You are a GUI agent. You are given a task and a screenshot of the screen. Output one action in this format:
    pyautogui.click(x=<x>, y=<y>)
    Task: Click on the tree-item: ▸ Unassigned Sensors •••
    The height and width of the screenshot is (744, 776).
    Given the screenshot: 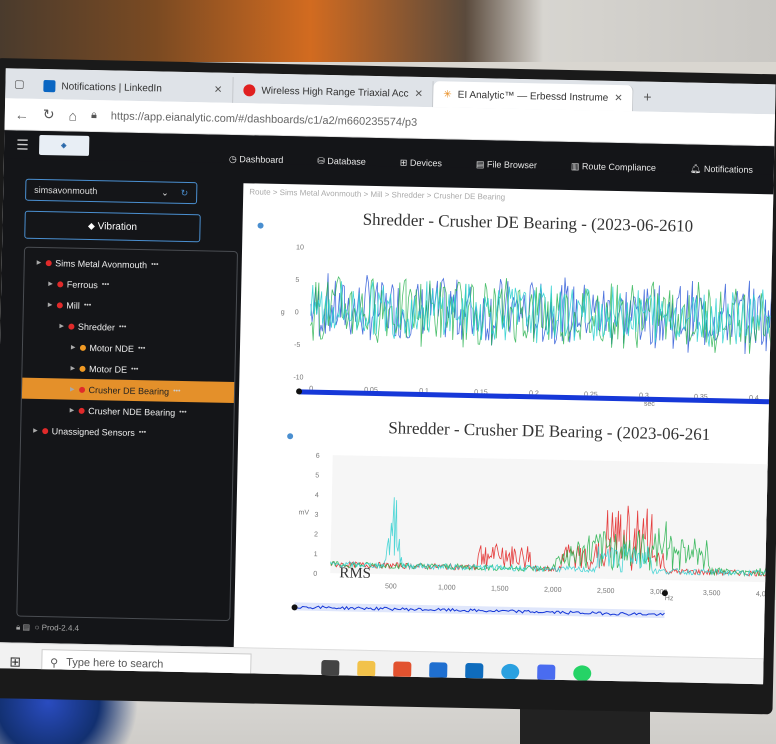 What is the action you would take?
    pyautogui.click(x=127, y=432)
    